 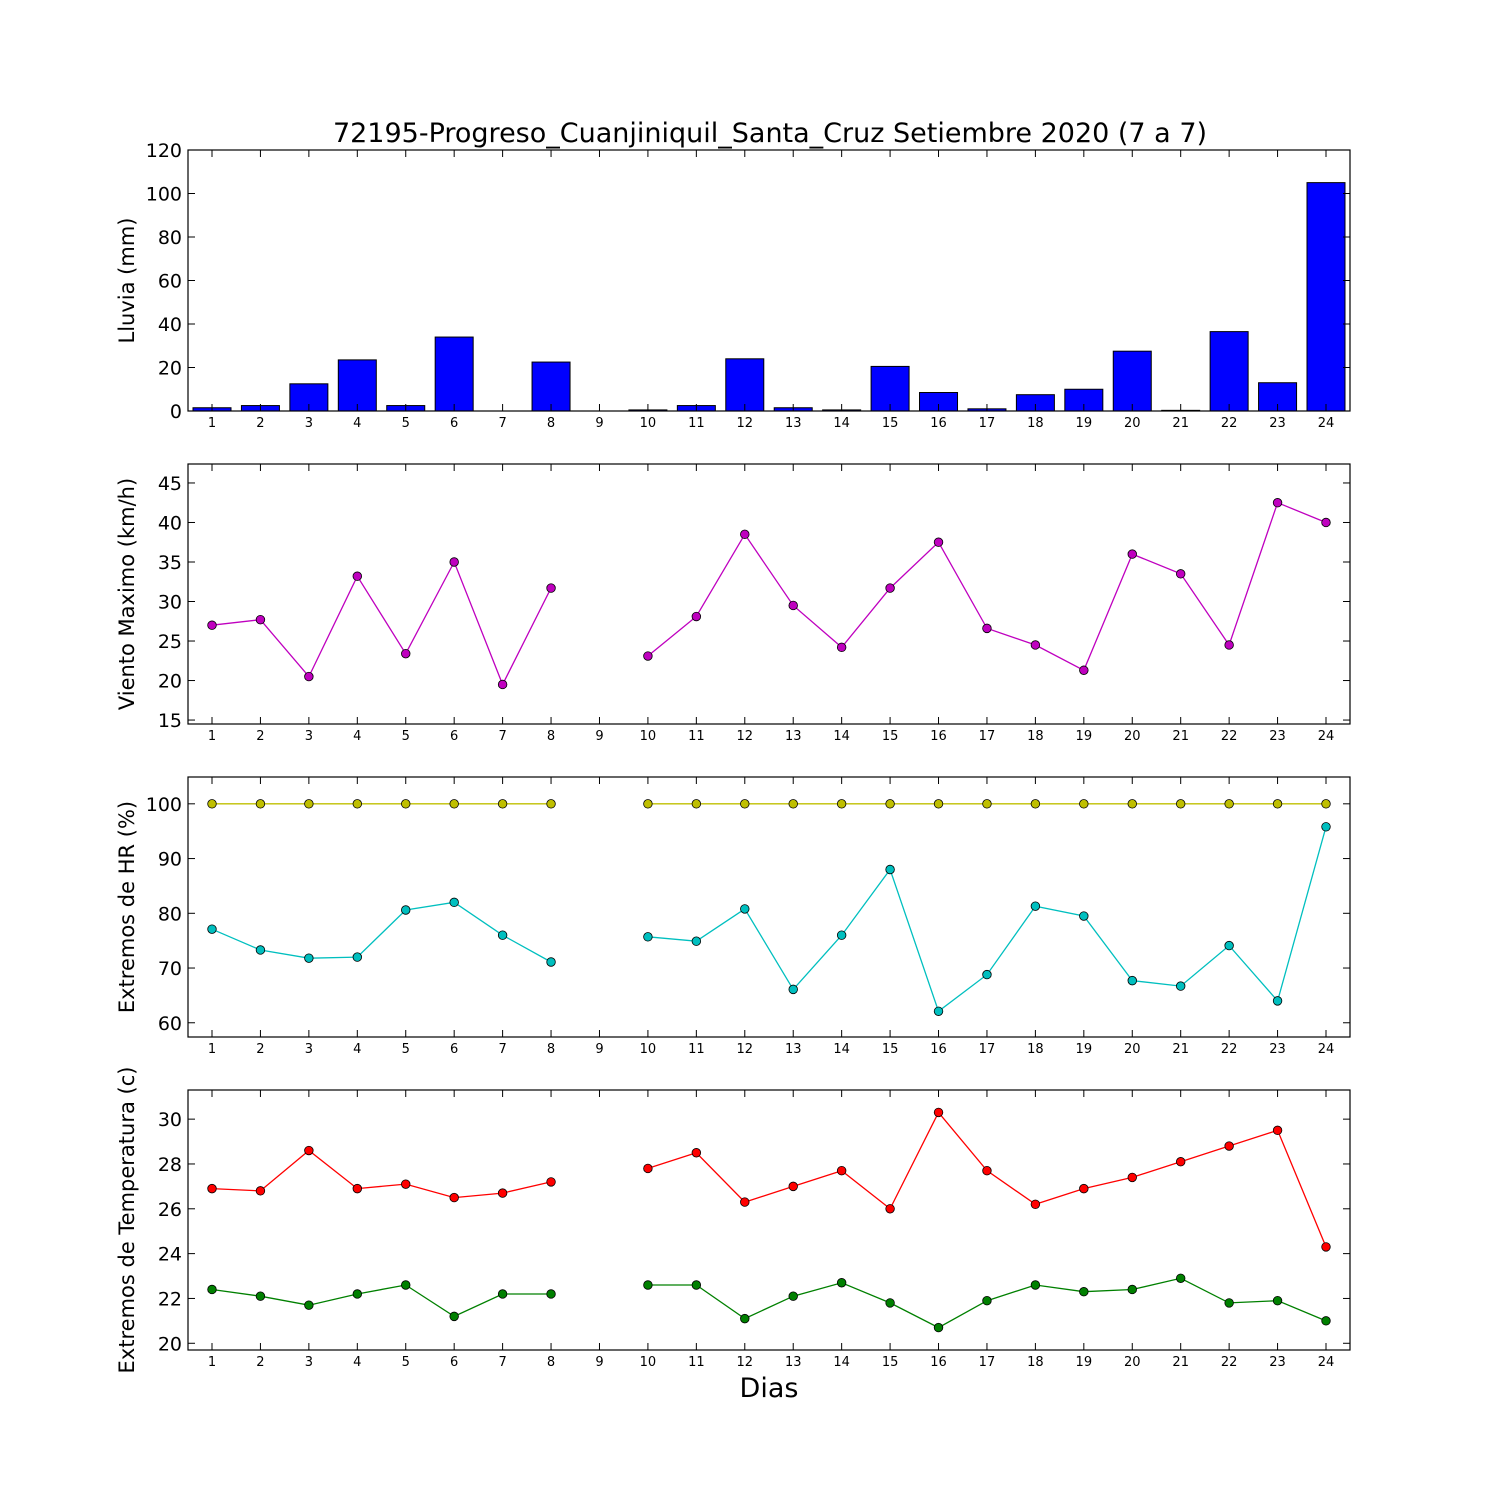 I want to click on temperature-xtick-label: 13, so click(x=793, y=1362).